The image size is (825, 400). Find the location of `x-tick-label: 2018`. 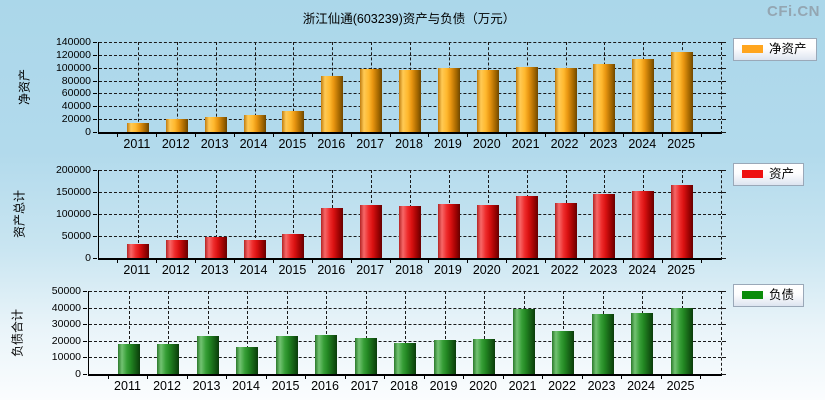

x-tick-label: 2018 is located at coordinates (409, 270).